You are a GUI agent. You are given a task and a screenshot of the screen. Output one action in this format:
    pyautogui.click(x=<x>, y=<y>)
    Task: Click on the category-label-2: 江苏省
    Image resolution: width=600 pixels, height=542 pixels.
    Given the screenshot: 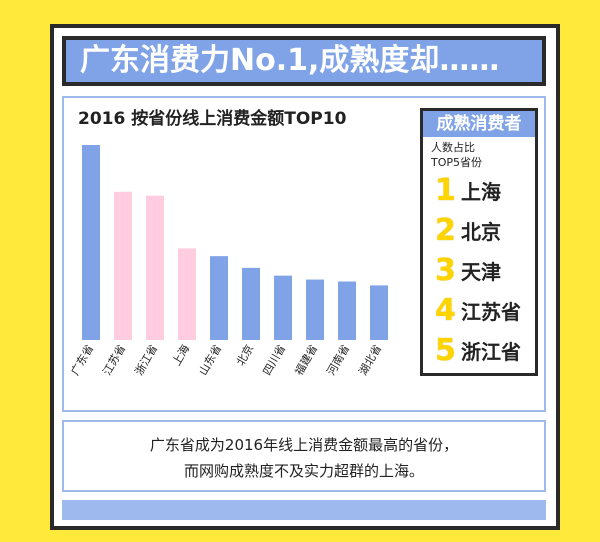 What is the action you would take?
    pyautogui.click(x=114, y=360)
    